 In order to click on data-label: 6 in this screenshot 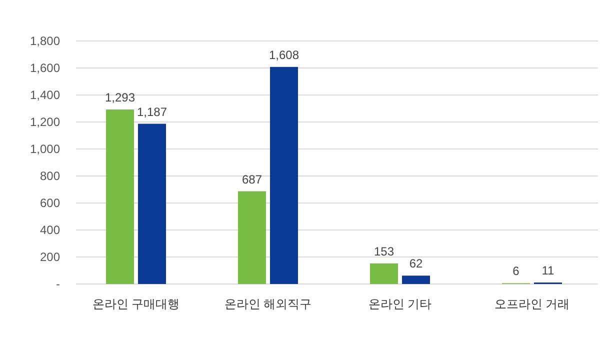, I will do `click(516, 271)`.